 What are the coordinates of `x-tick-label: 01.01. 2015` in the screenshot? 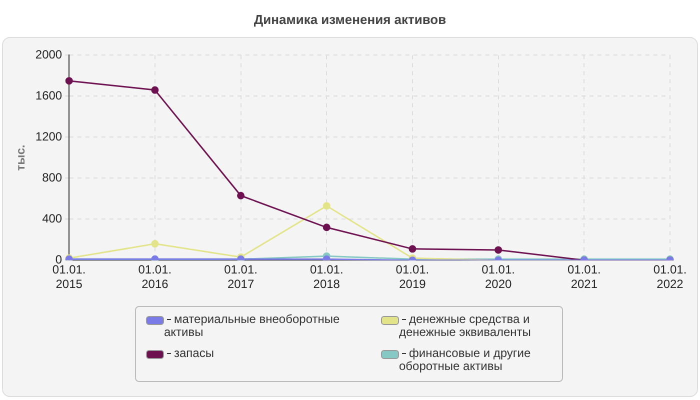 It's located at (69, 277).